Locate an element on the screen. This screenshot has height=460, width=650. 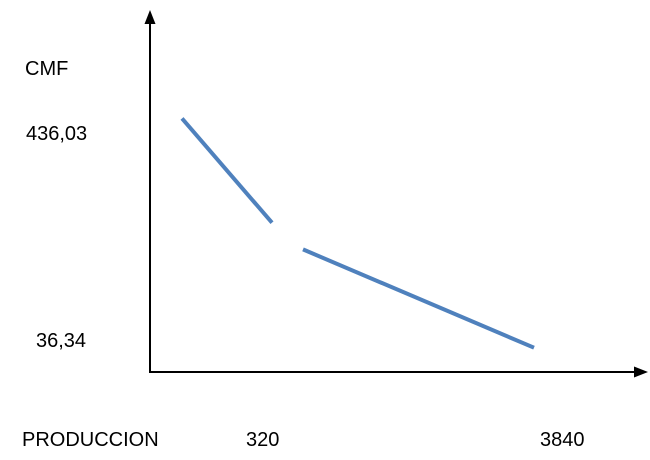
y-axis-arrow is located at coordinates (150, 17).